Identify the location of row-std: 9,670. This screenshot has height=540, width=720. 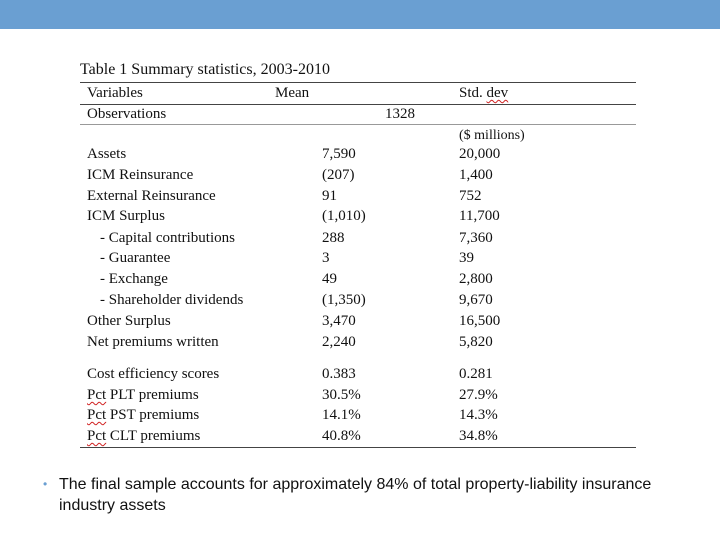
(476, 300).